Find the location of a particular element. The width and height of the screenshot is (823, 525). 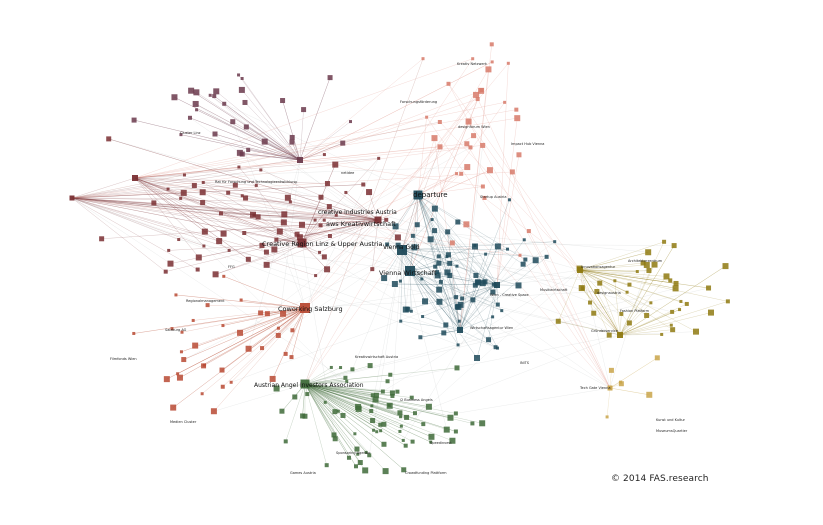

node-label-musikwirtschaft: Musikwirtschaft is located at coordinates (554, 290).